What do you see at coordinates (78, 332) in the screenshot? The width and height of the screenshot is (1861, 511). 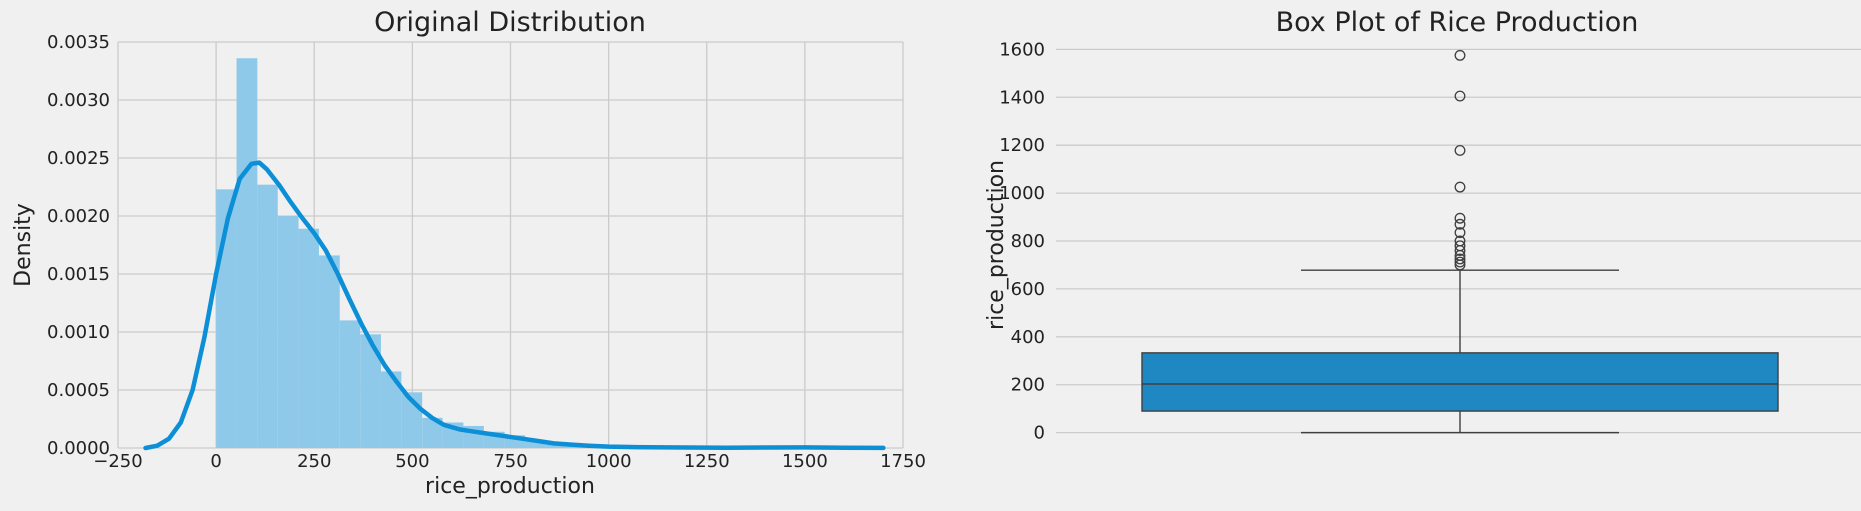 I see `y-tick-label: 0.0010` at bounding box center [78, 332].